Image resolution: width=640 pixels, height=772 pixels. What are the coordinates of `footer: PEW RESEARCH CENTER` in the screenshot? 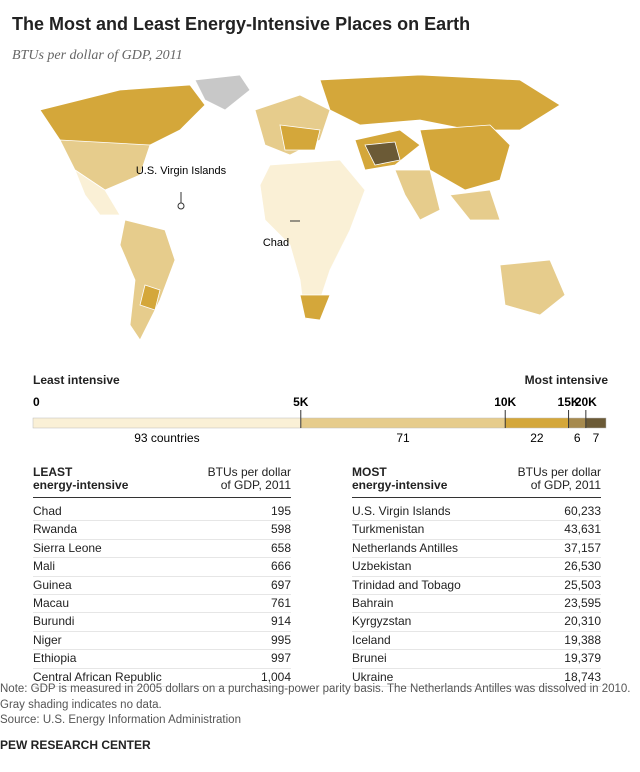 It's located at (75, 745).